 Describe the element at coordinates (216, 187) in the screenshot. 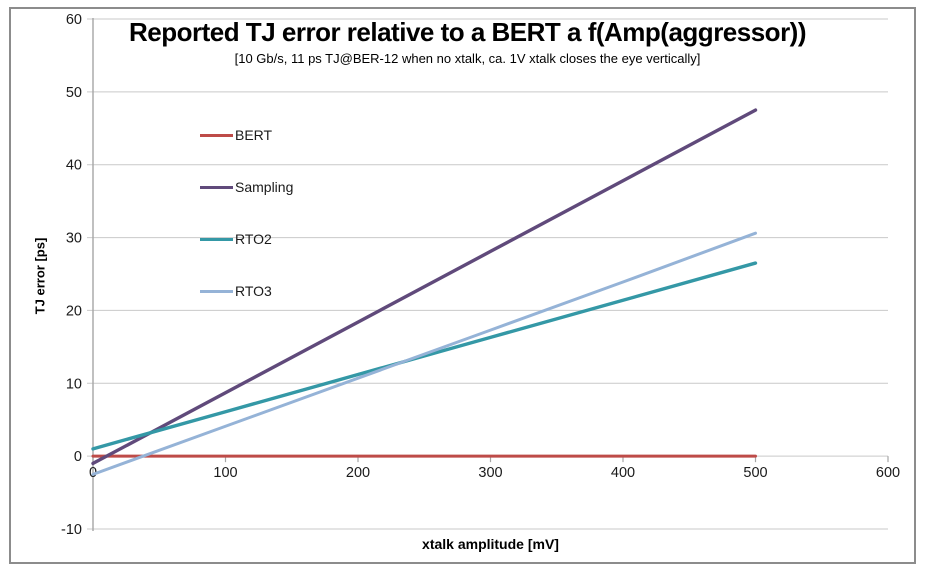

I see `legend-swatch-sampling` at that location.